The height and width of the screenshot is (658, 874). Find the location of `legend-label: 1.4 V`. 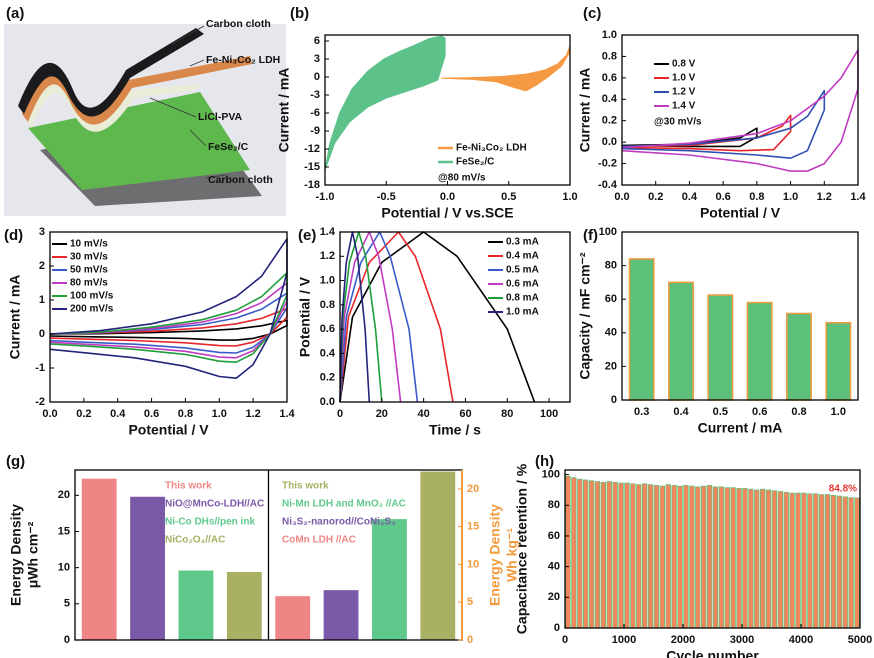

legend-label: 1.4 V is located at coordinates (684, 106).